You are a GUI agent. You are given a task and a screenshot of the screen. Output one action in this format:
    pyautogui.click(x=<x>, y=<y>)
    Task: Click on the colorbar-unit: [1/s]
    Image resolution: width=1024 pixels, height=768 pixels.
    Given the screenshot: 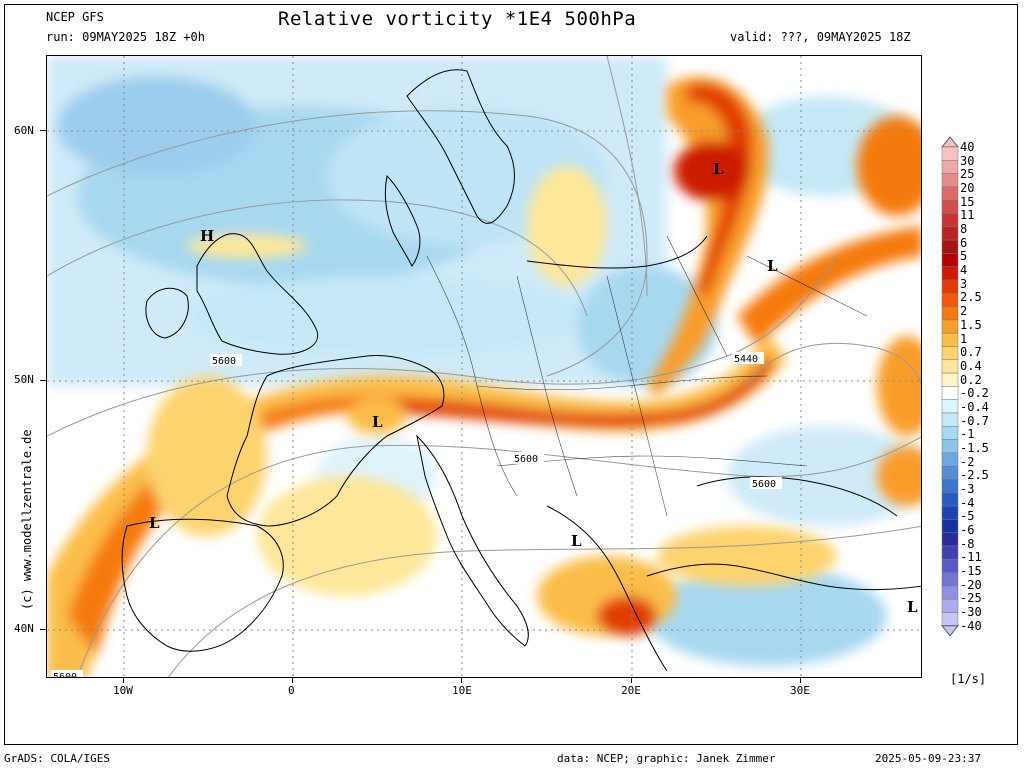 What is the action you would take?
    pyautogui.click(x=968, y=679)
    